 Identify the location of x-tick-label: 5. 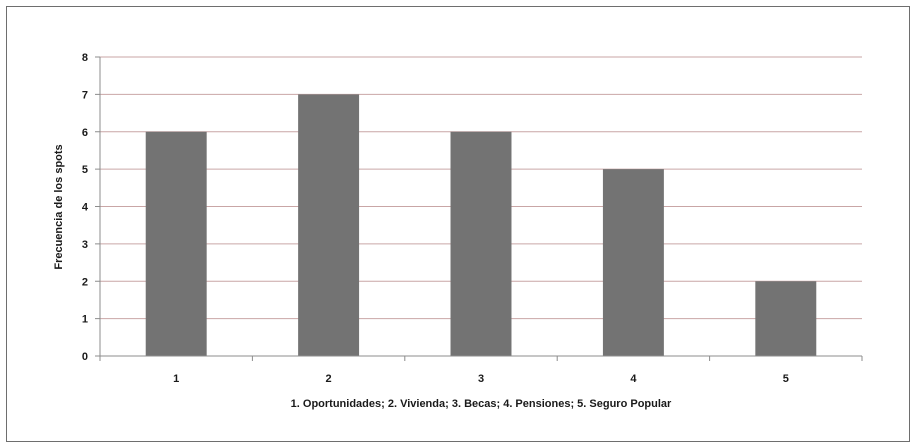
(786, 379).